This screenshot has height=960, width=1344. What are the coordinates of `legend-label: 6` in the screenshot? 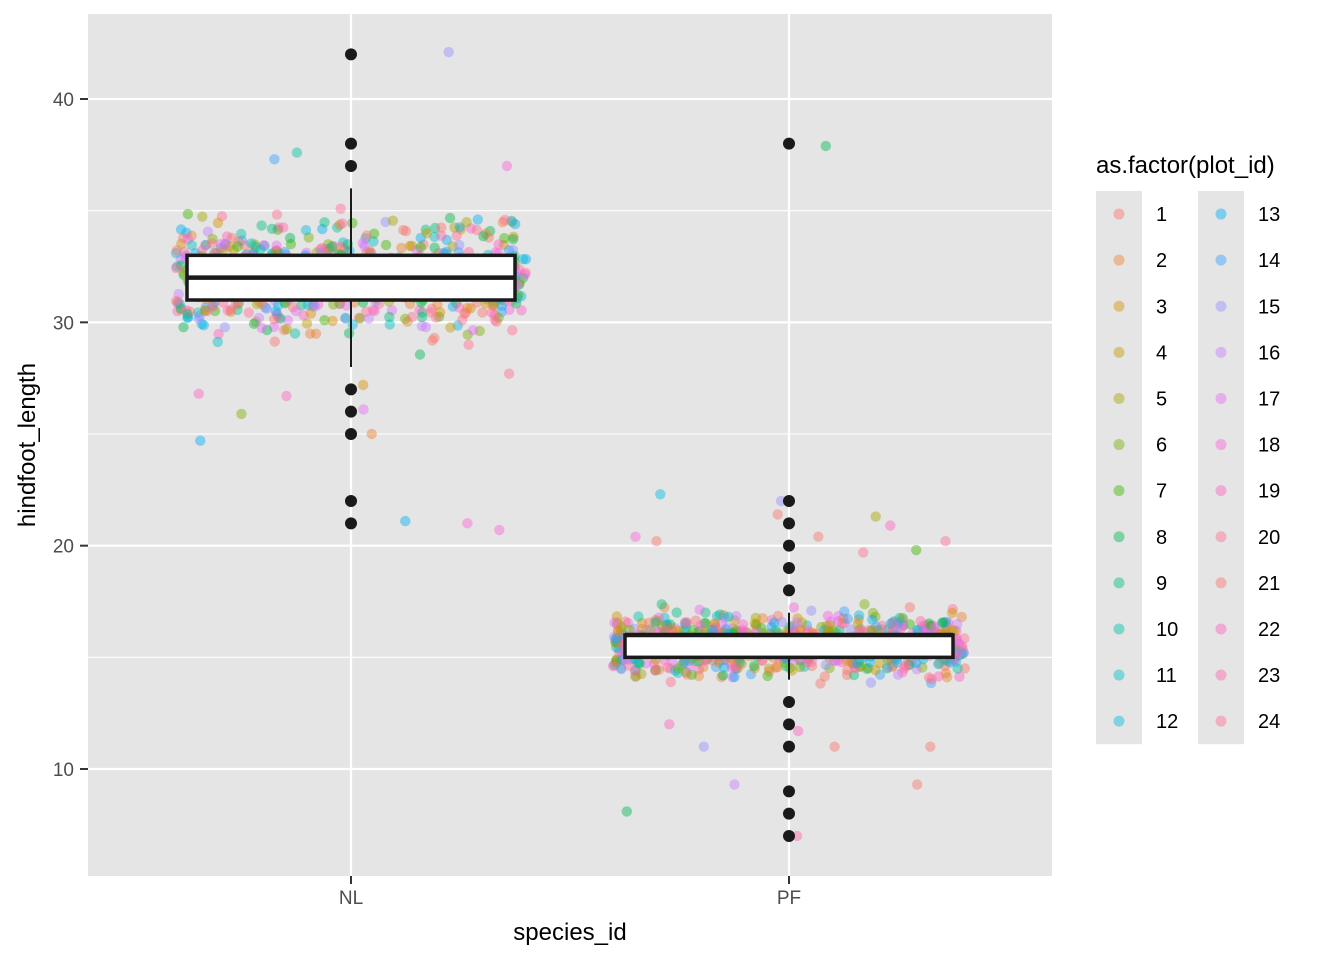 It's located at (1161, 446).